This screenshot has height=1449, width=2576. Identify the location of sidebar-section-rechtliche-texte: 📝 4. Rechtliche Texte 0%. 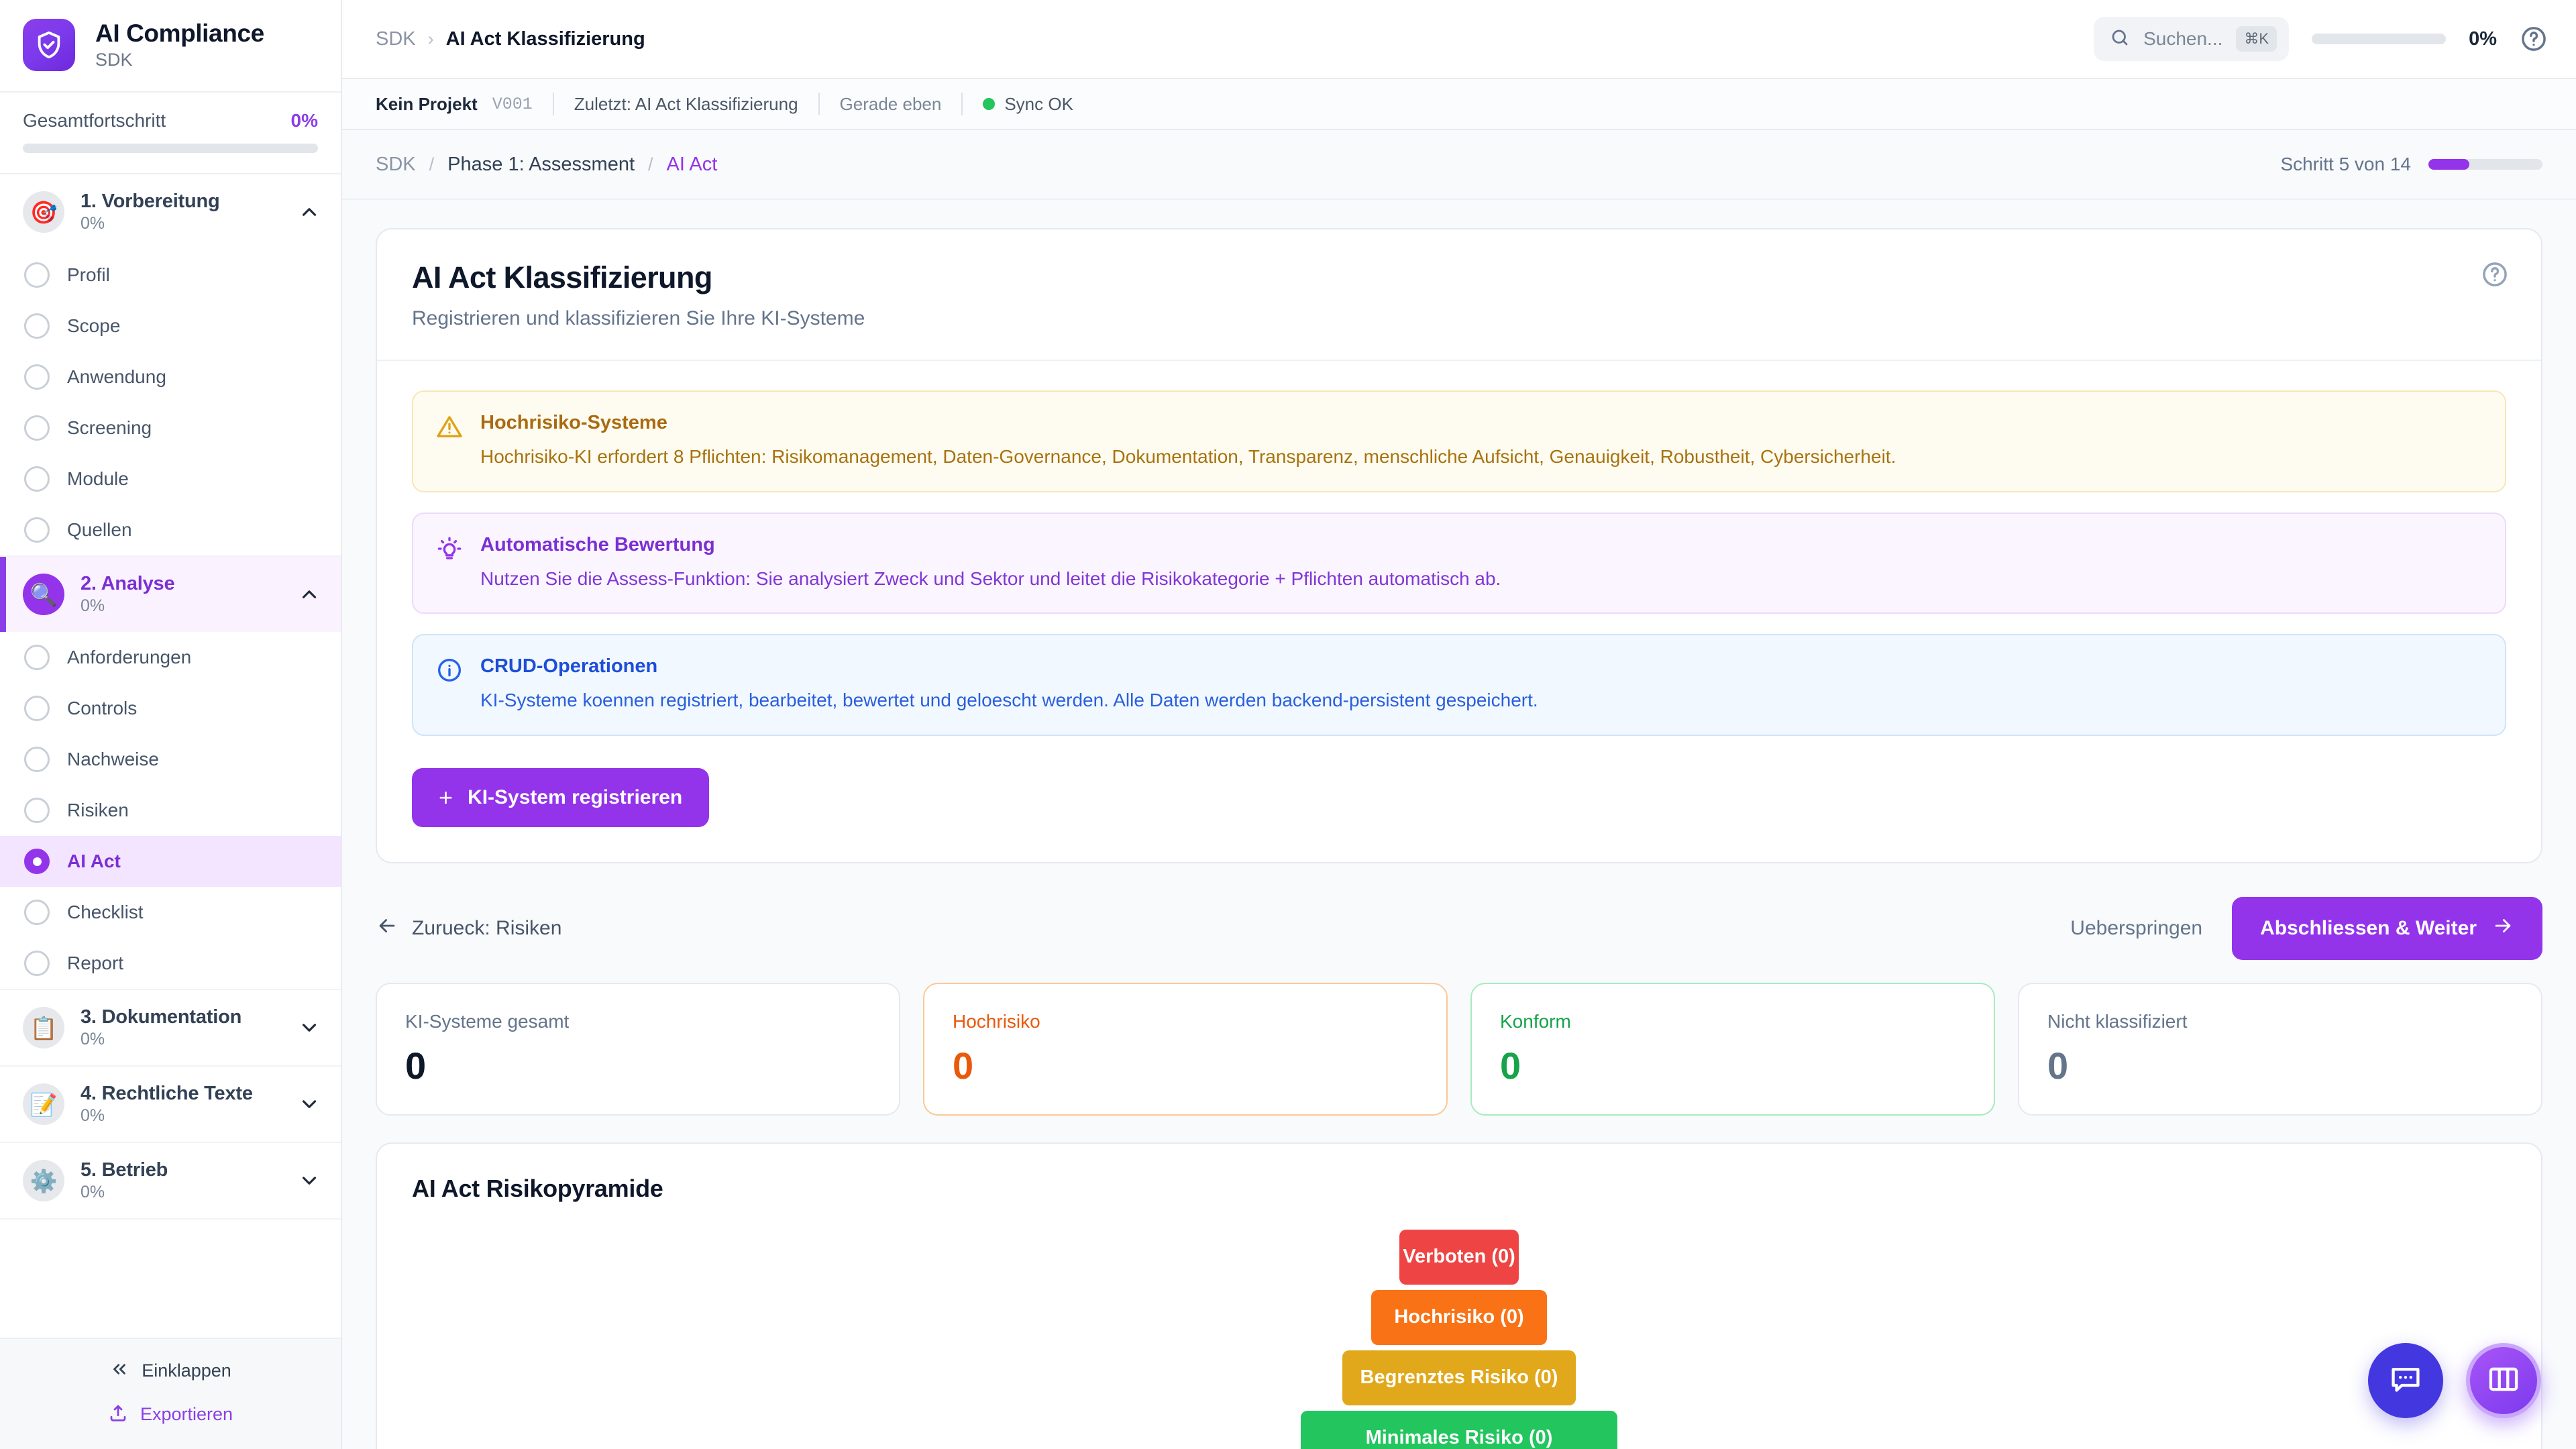
(170, 1105).